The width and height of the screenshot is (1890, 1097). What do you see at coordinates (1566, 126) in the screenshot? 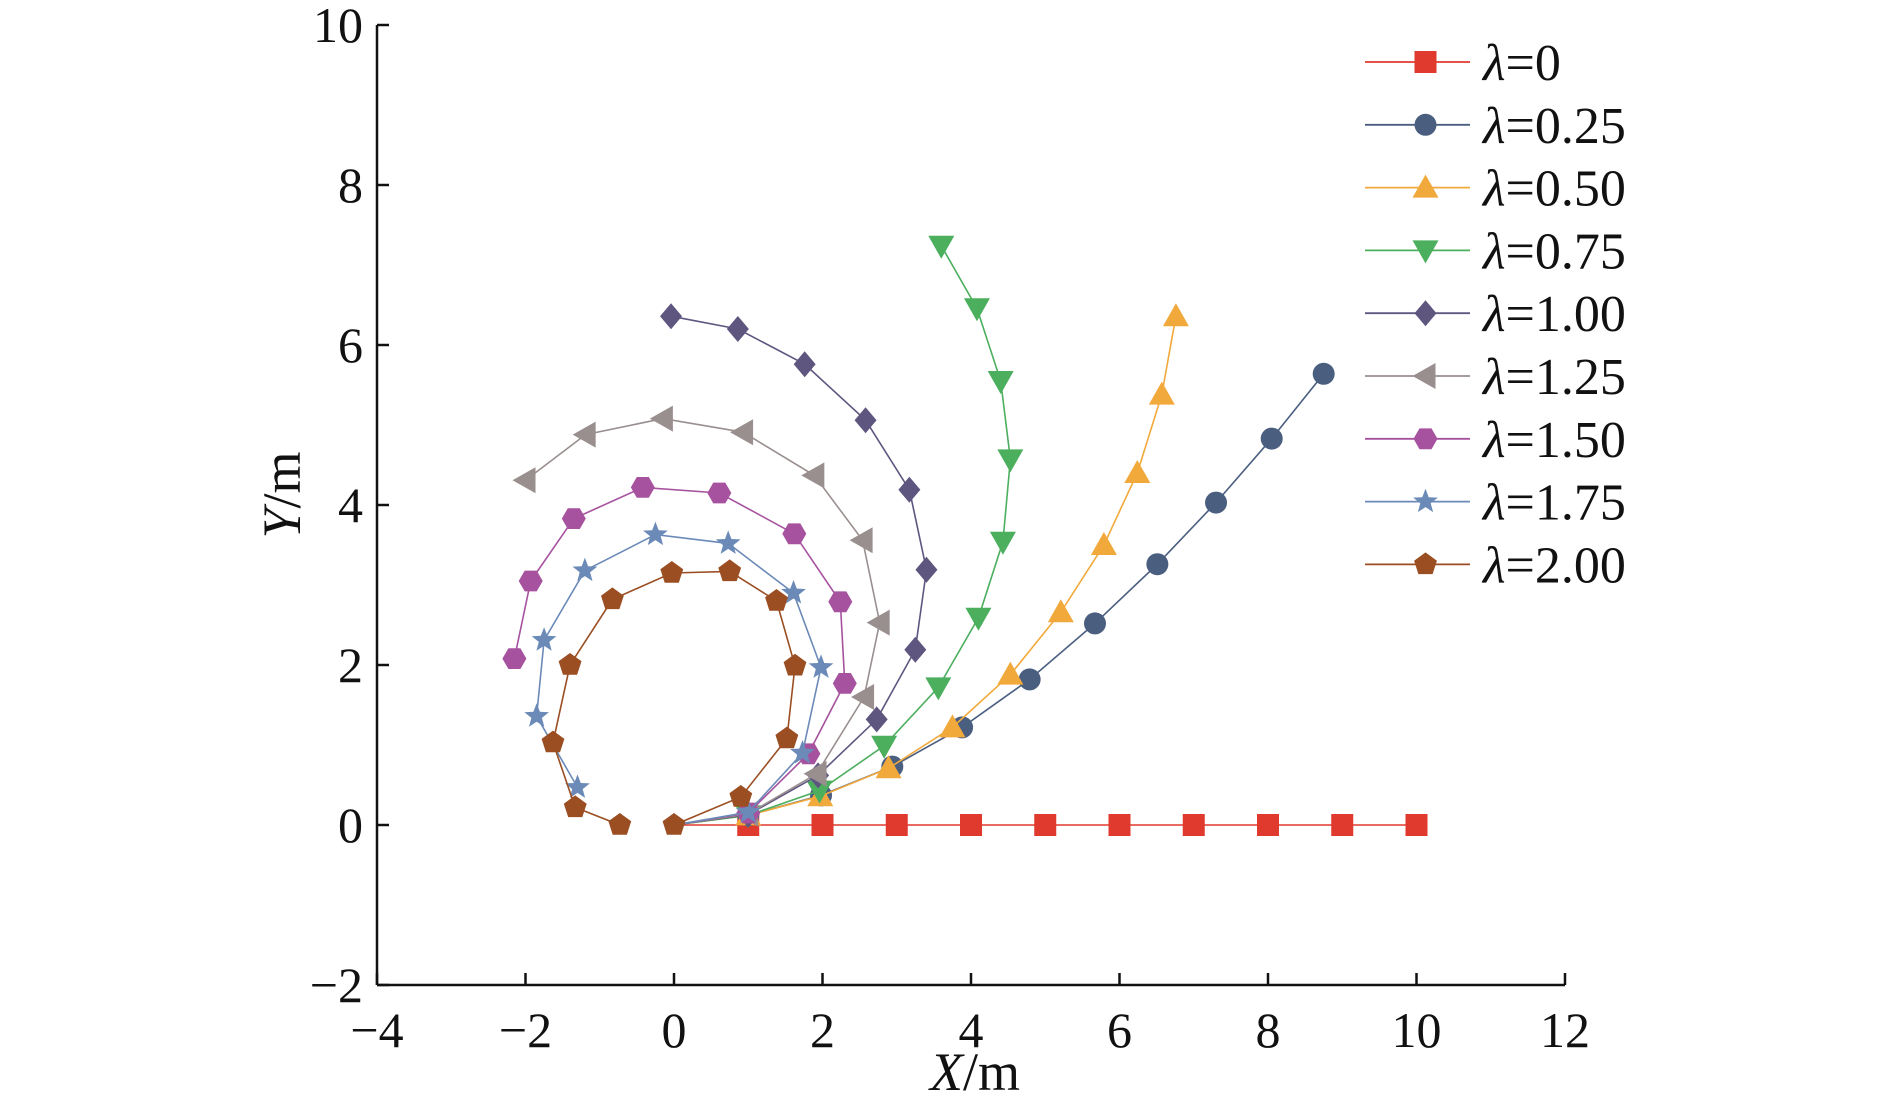
I see `legend-value: =0.25` at bounding box center [1566, 126].